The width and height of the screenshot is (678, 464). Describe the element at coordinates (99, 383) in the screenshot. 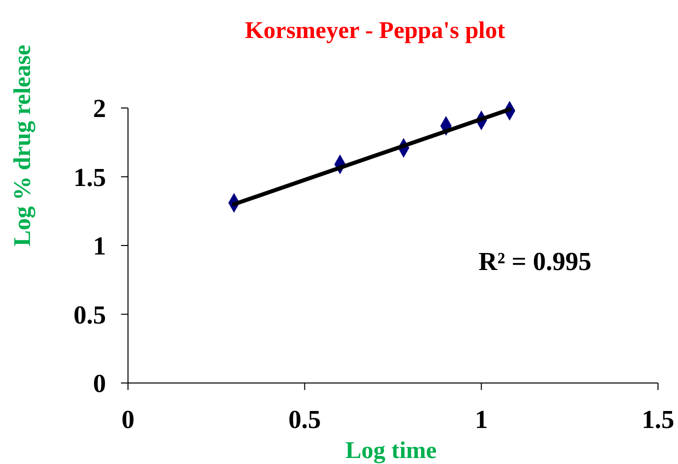

I see `y-tick-label: 0` at that location.